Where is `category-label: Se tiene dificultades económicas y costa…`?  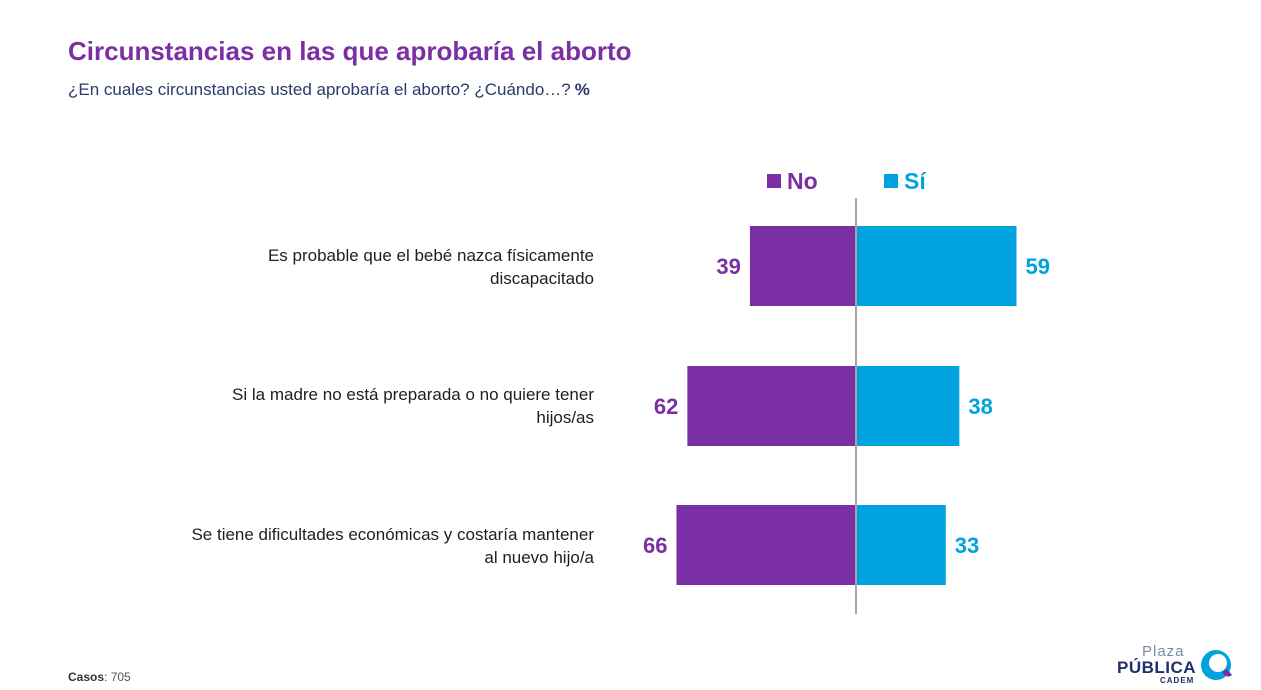
category-label: Se tiene dificultades económicas y costa… is located at coordinates (334, 546).